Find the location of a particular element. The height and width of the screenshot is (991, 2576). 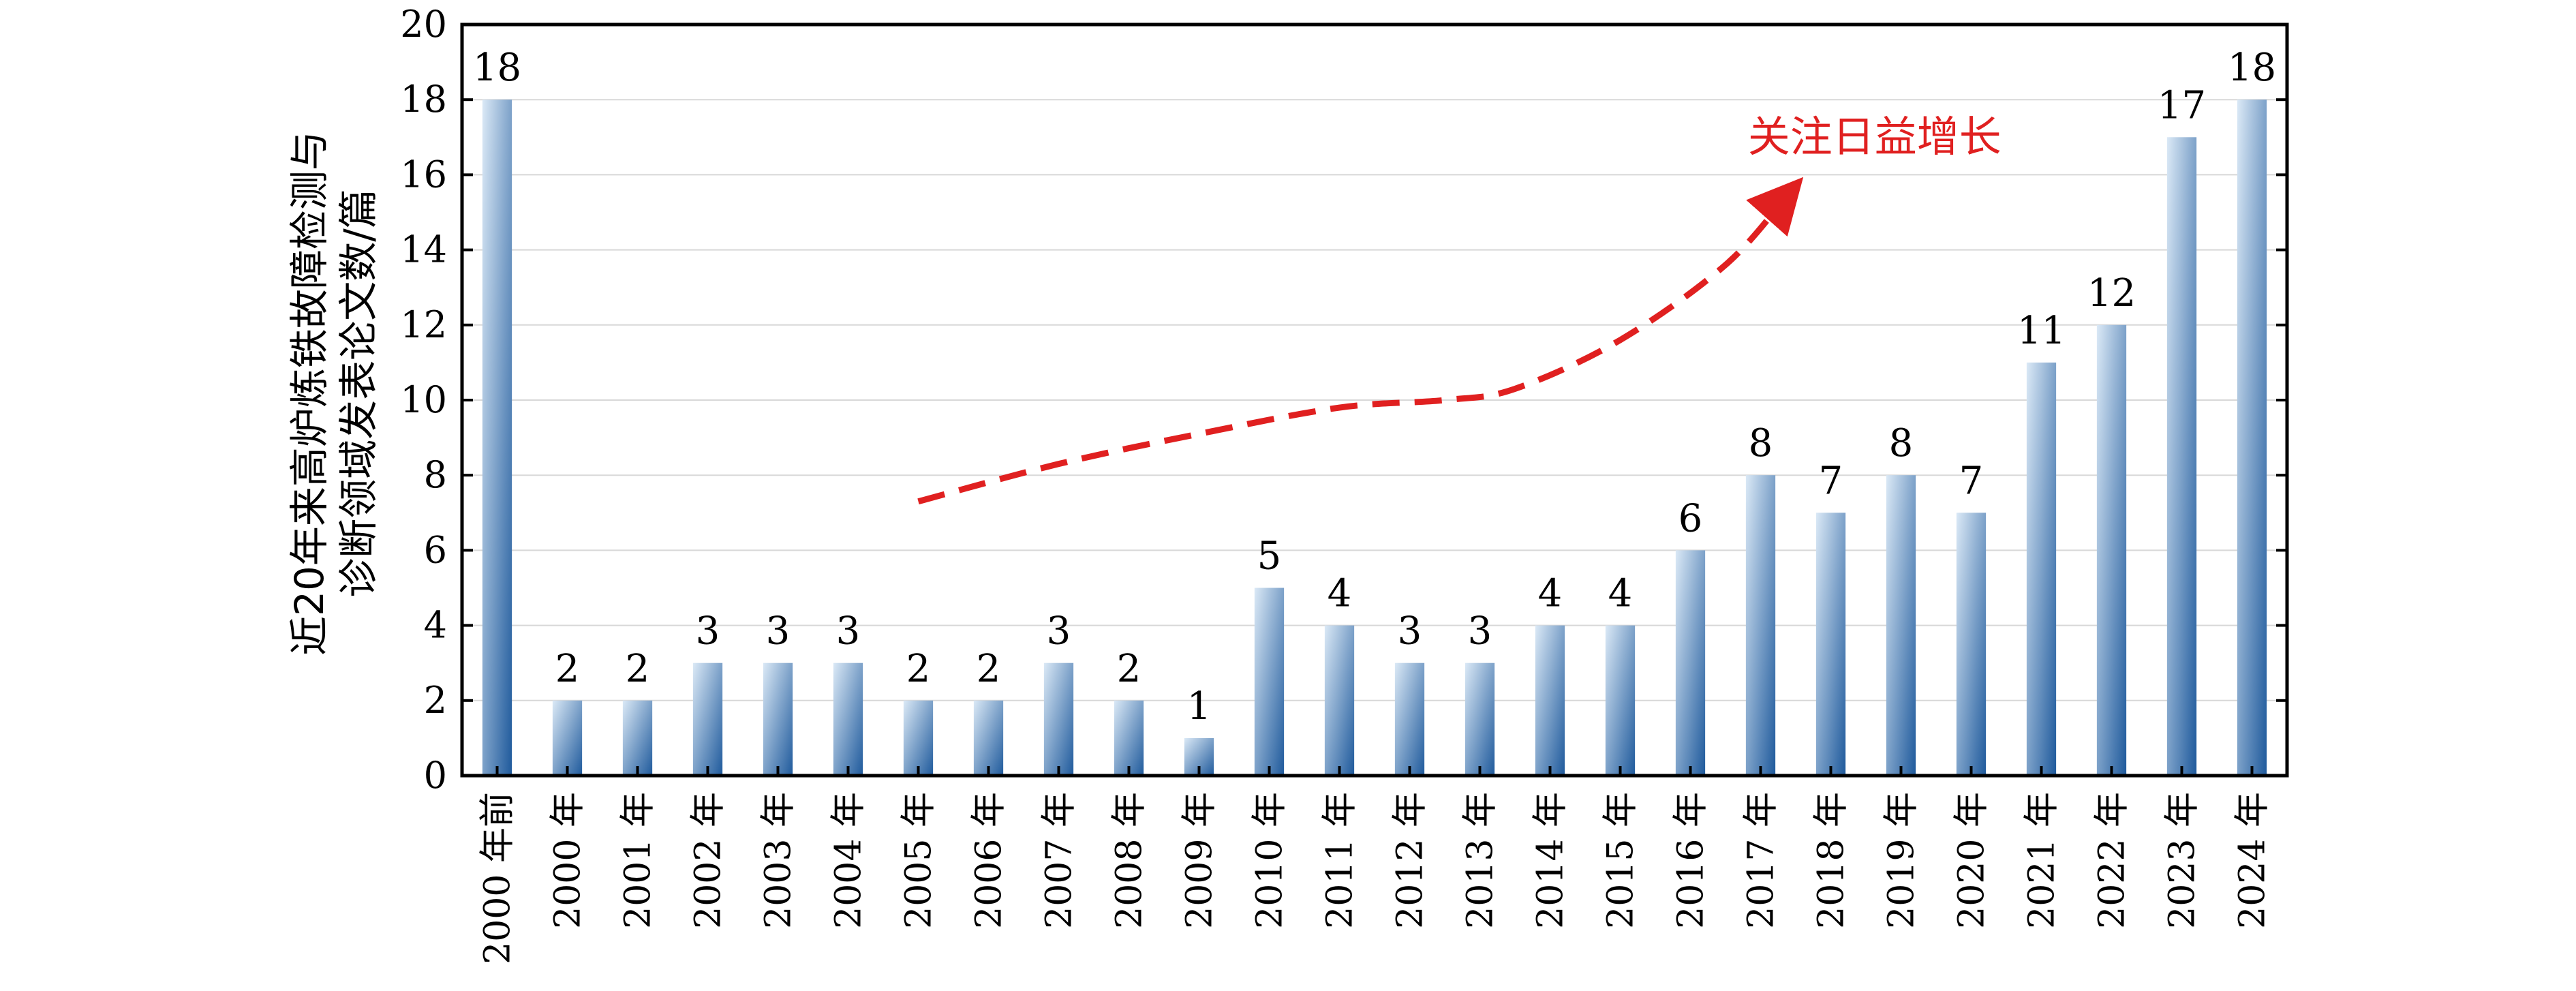

y-axis-label: 近20年来高炉炼铁故障检测与 诊断领域发表论文数/篇 is located at coordinates (334, 393).